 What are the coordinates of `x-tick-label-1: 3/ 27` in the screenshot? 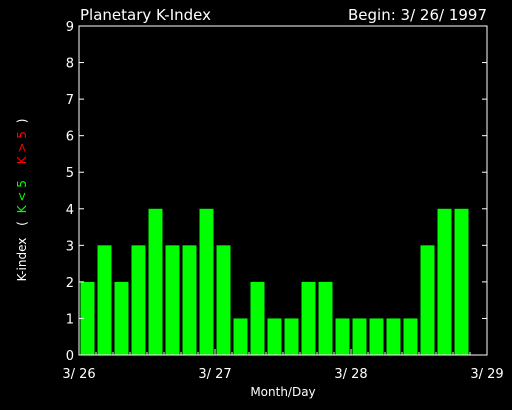 It's located at (214, 374).